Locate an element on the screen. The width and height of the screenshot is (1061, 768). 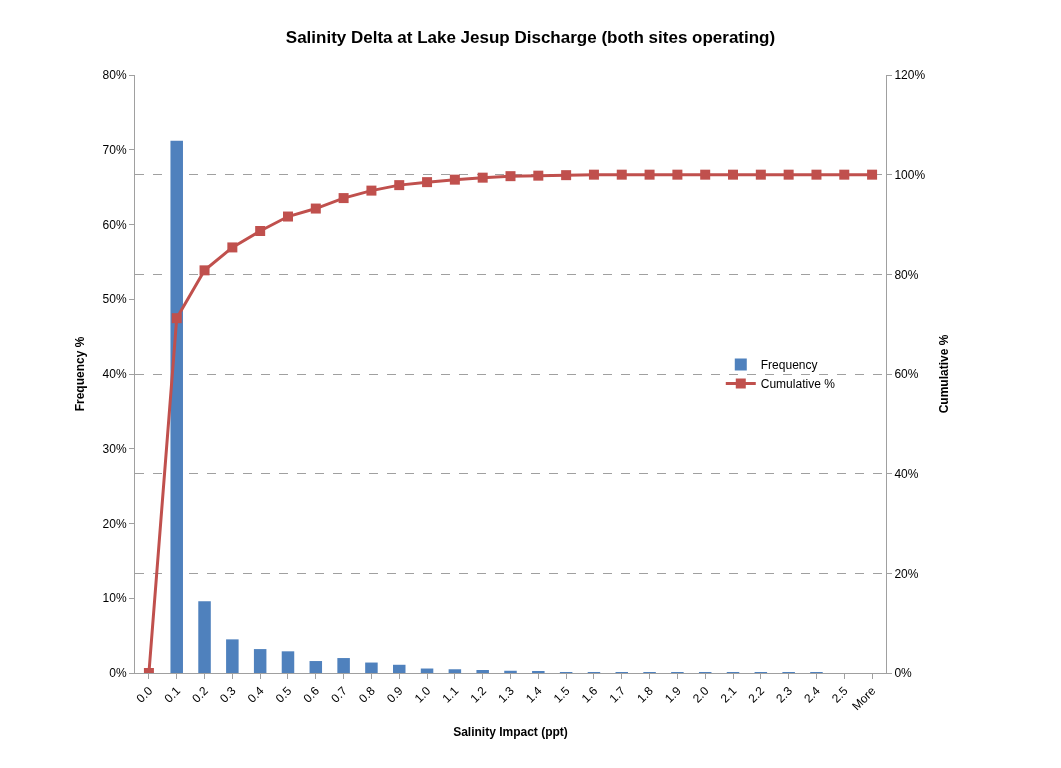
y-tick-label: 30% is located at coordinates (114, 448).